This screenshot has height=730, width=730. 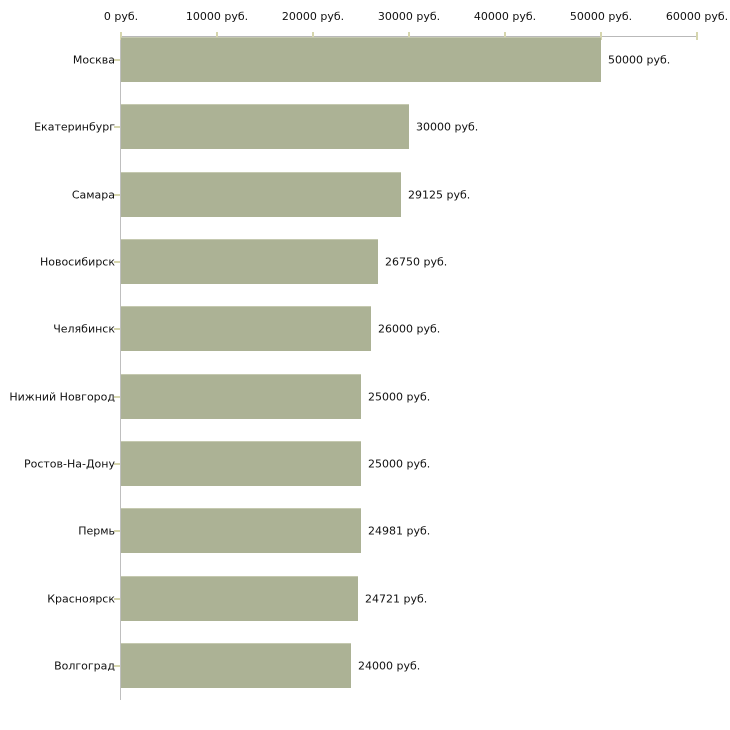 I want to click on value-label: 26750 руб., so click(x=416, y=261).